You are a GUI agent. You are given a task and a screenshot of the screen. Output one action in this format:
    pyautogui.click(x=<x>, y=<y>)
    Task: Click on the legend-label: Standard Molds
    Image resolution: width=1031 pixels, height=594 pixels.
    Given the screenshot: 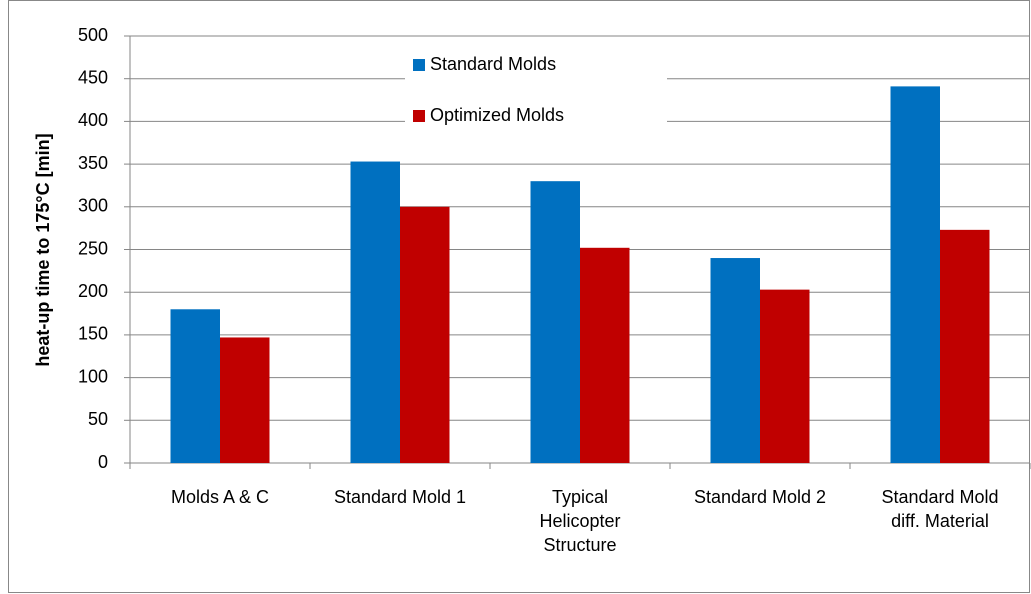 What is the action you would take?
    pyautogui.click(x=493, y=64)
    